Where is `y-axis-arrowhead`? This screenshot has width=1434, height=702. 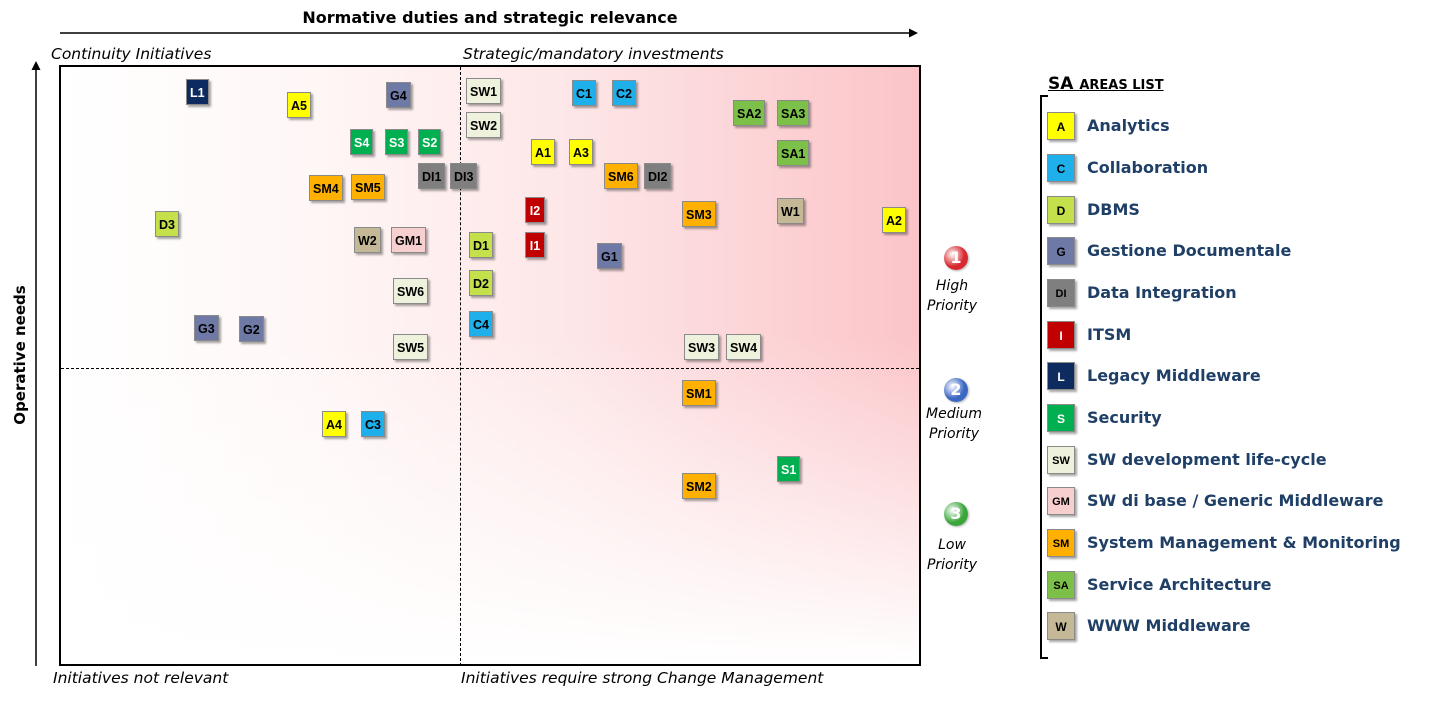
y-axis-arrowhead is located at coordinates (36, 65).